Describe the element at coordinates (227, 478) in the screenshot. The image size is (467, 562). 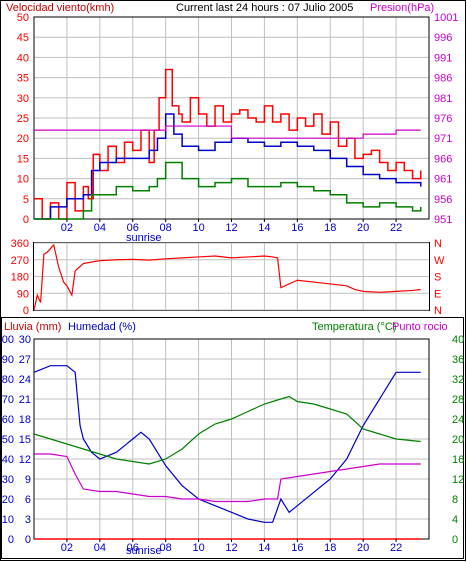
I see `dew-point-series` at that location.